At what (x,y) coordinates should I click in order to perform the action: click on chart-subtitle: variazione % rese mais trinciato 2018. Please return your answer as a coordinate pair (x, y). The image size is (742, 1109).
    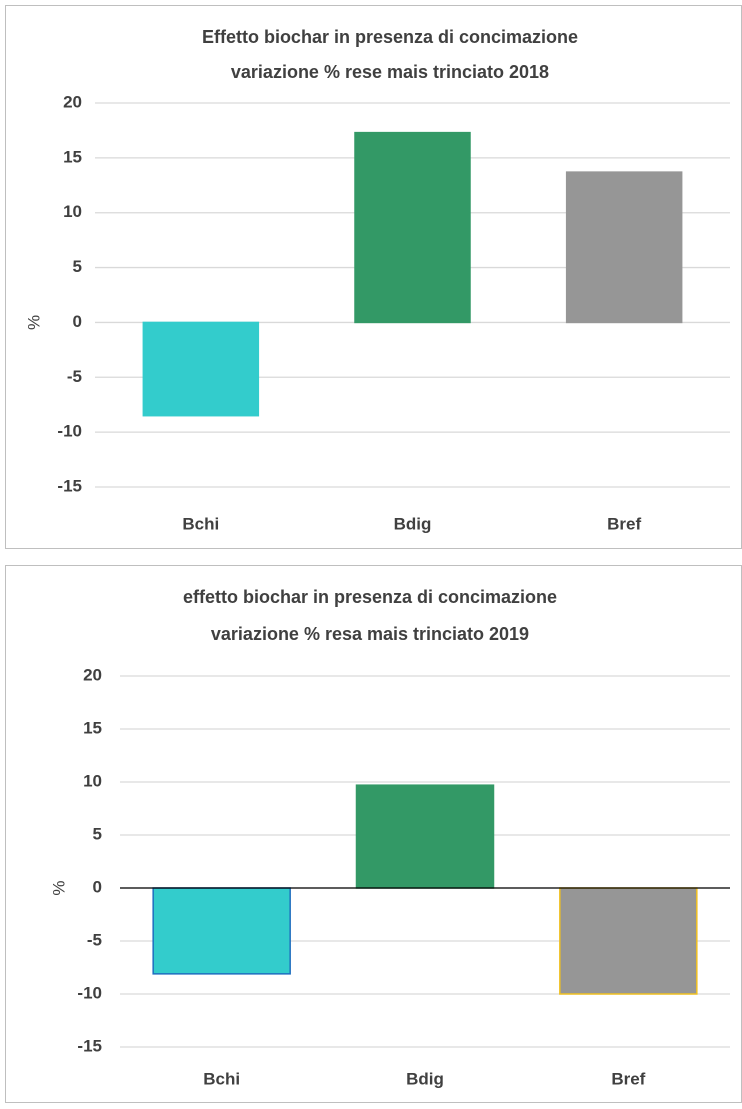
    Looking at the image, I should click on (390, 72).